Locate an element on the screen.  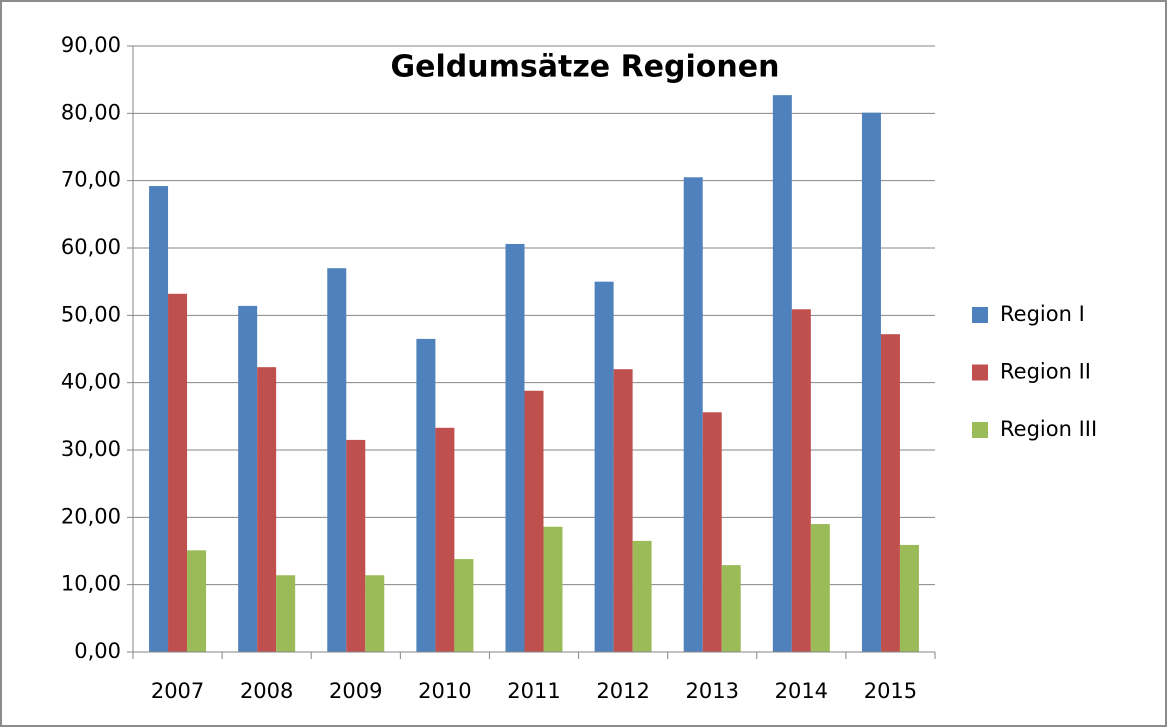
y-tick-label: 70,00 is located at coordinates (91, 180).